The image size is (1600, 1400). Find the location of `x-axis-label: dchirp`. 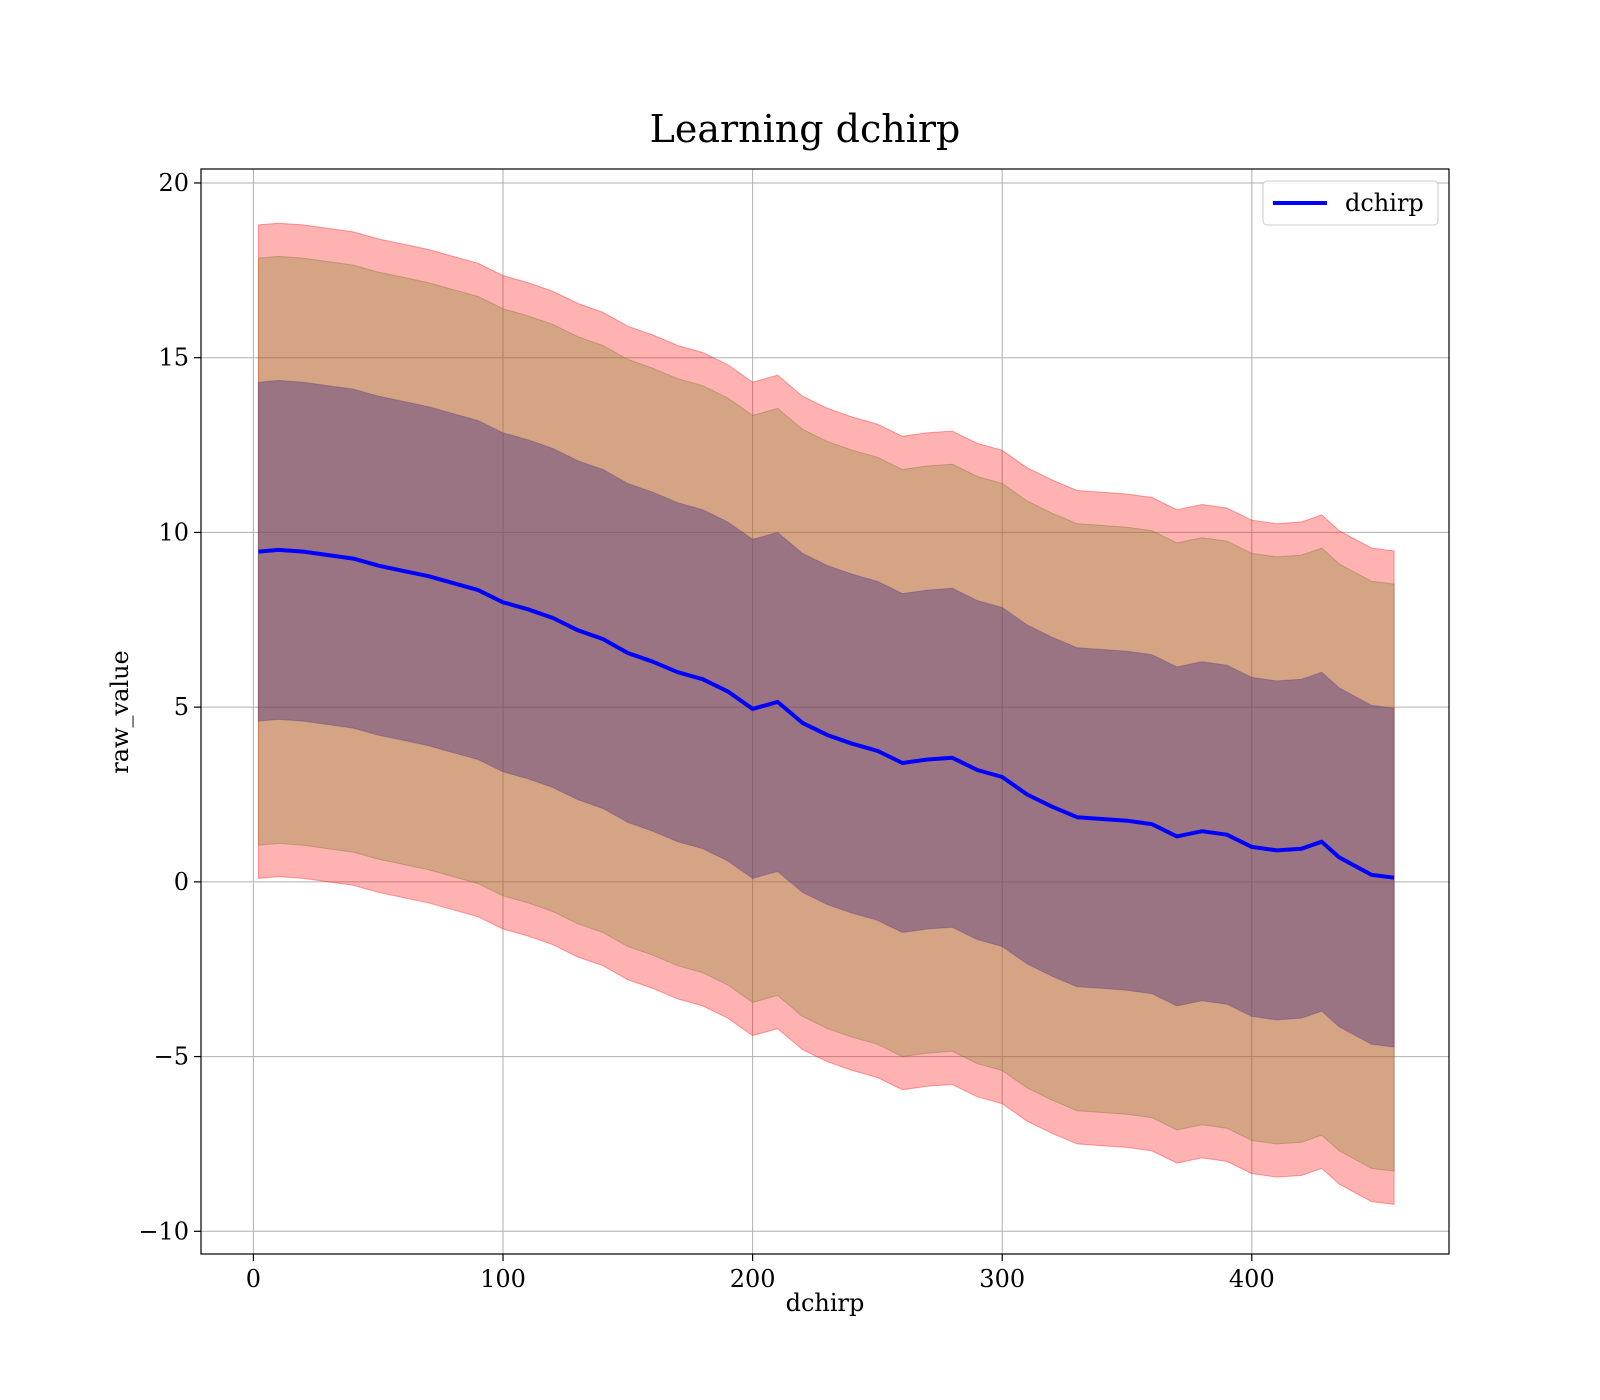

x-axis-label: dchirp is located at coordinates (825, 1303).